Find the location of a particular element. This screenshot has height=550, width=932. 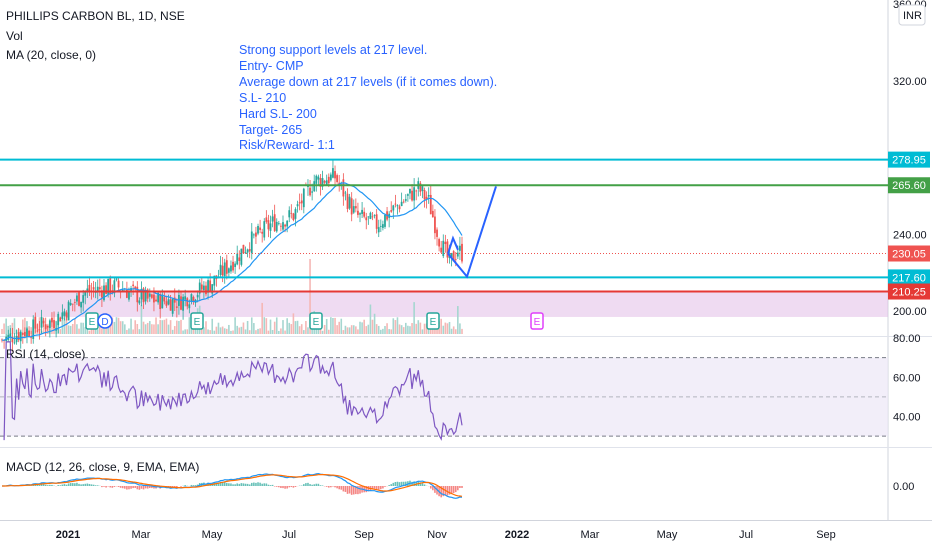

symbol-title: PHILLIPS CARBON BL, 1D, NSE is located at coordinates (95, 16).